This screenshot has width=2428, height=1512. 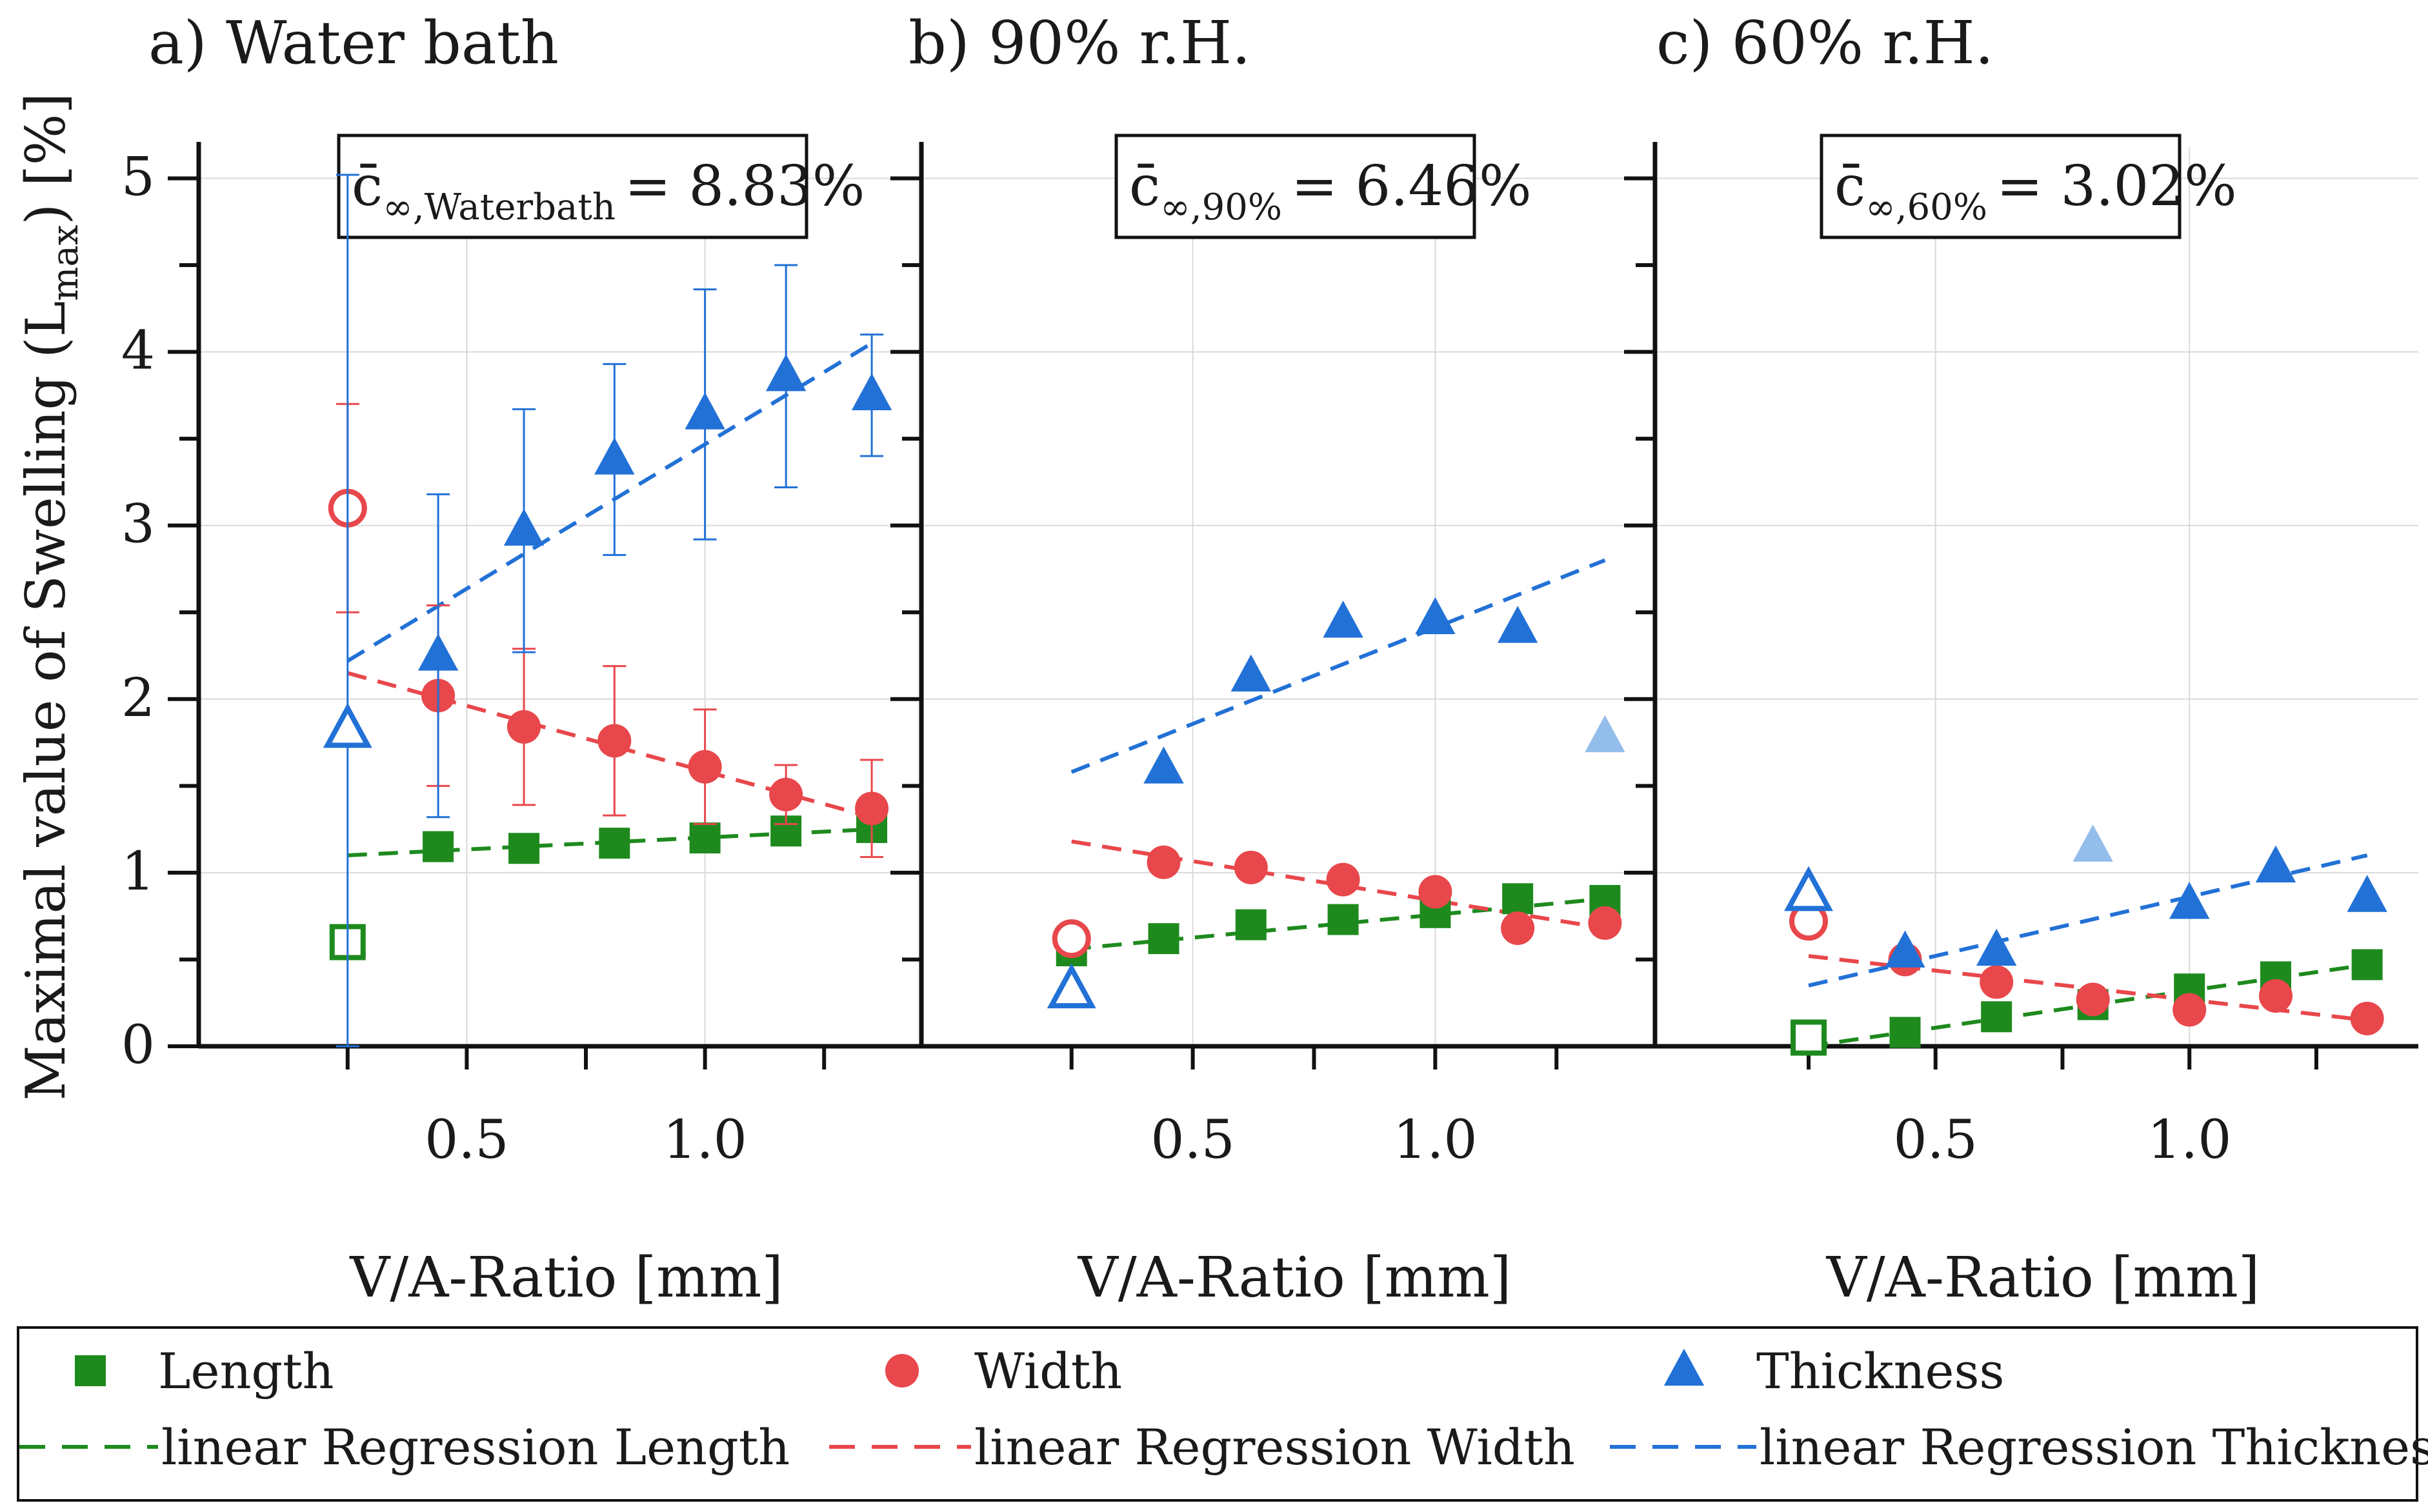 I want to click on legend-regression-label-thickness: linear Regression Thickness, so click(x=2094, y=1447).